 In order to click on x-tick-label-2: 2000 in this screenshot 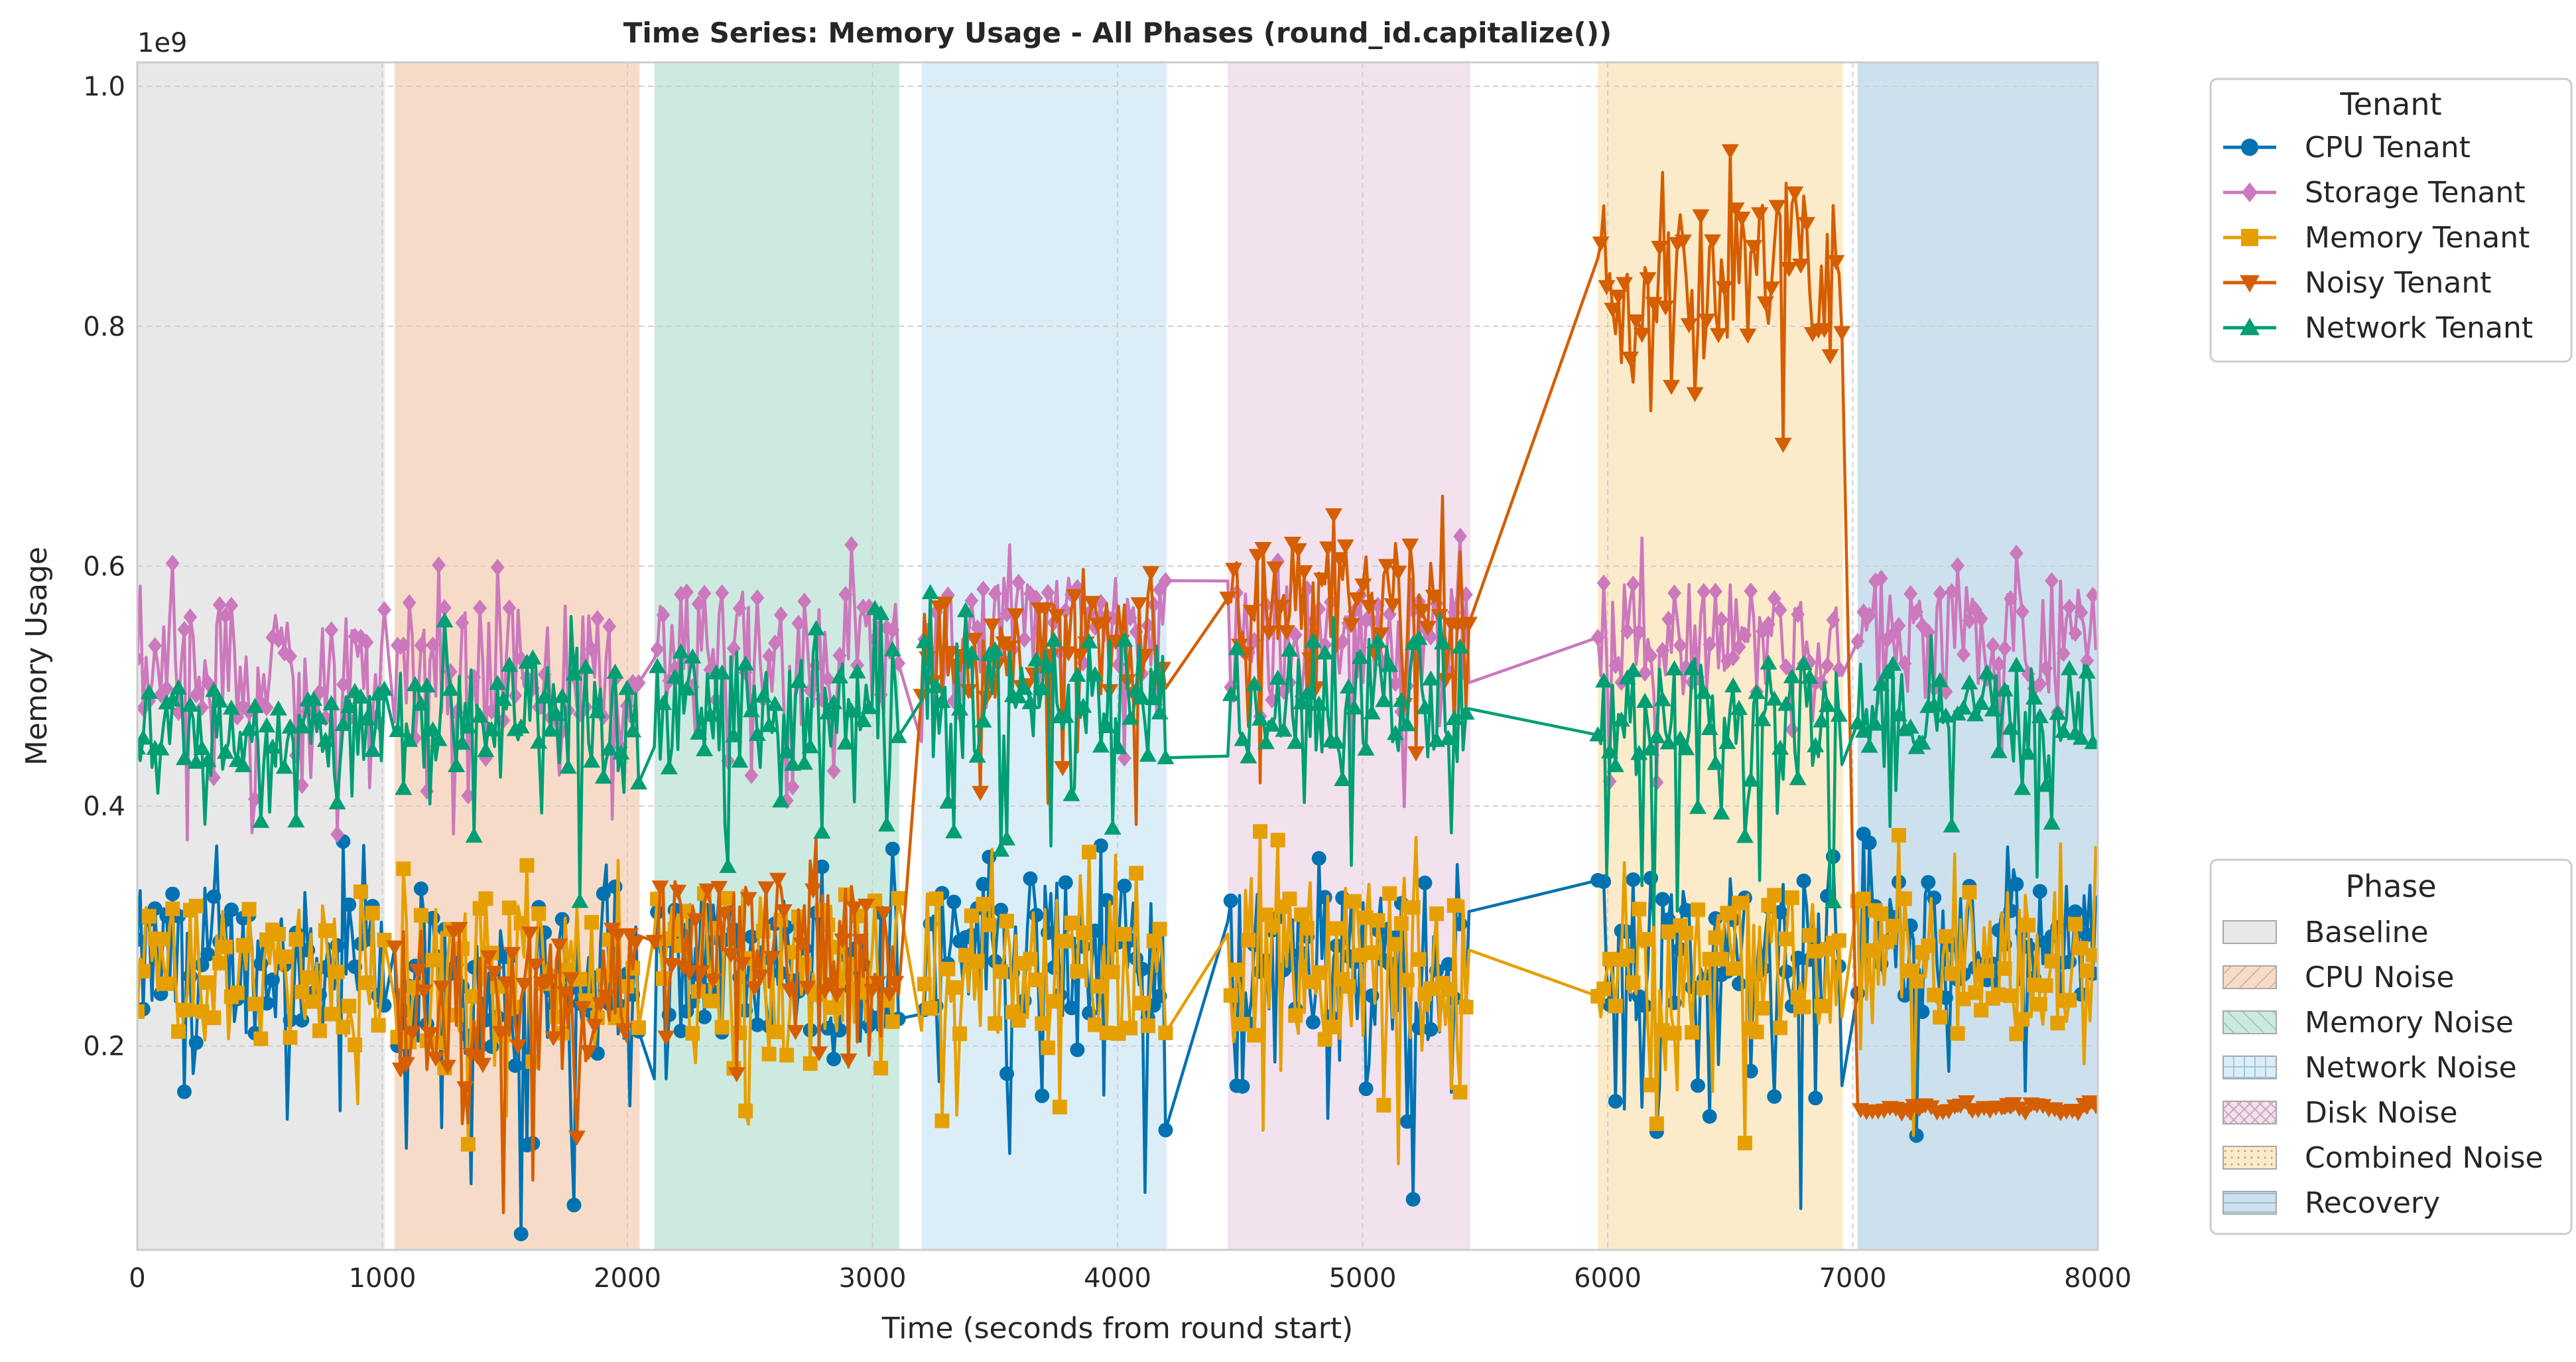, I will do `click(628, 1278)`.